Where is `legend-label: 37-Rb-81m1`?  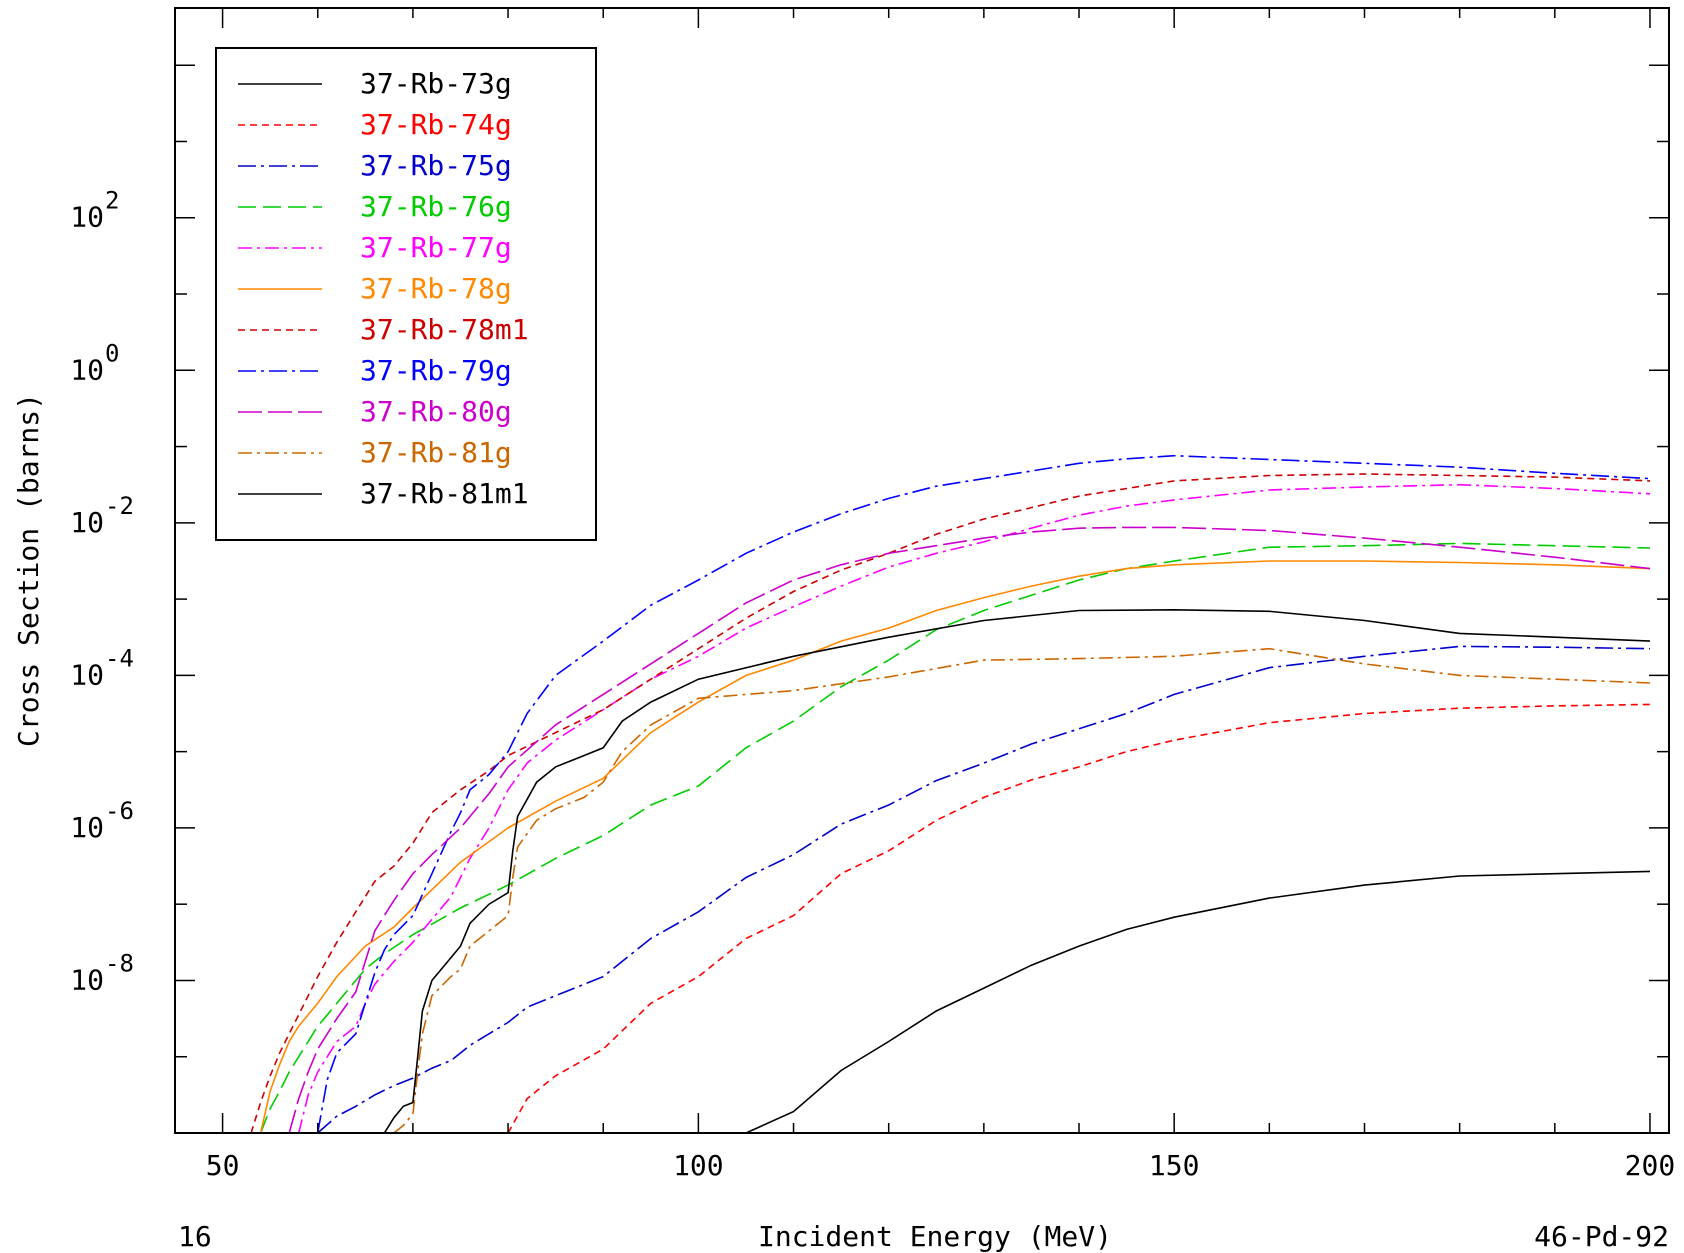
legend-label: 37-Rb-81m1 is located at coordinates (444, 493).